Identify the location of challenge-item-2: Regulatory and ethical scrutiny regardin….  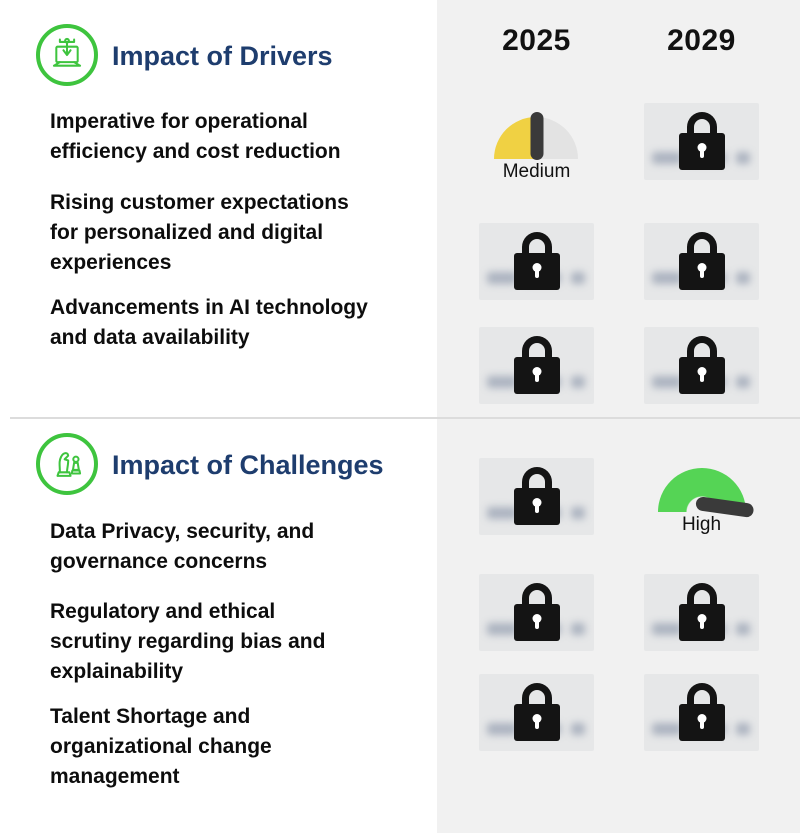
(188, 641).